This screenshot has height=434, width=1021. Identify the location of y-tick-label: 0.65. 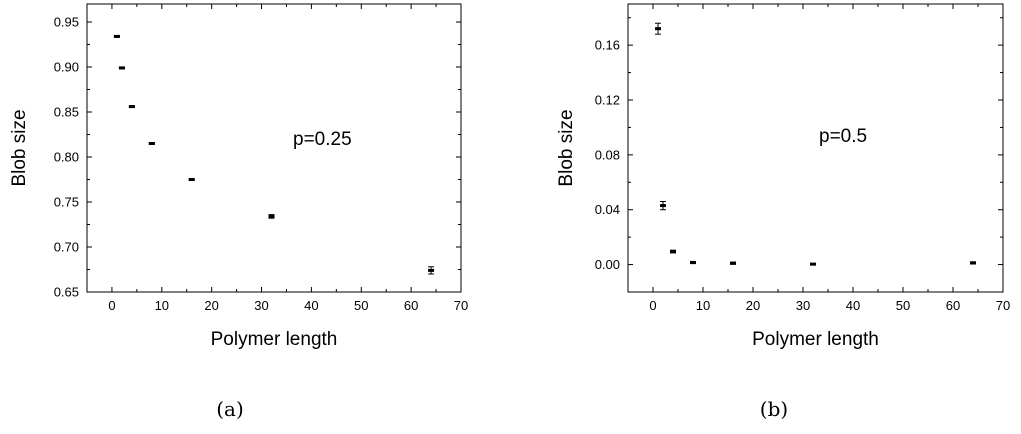
(66, 292).